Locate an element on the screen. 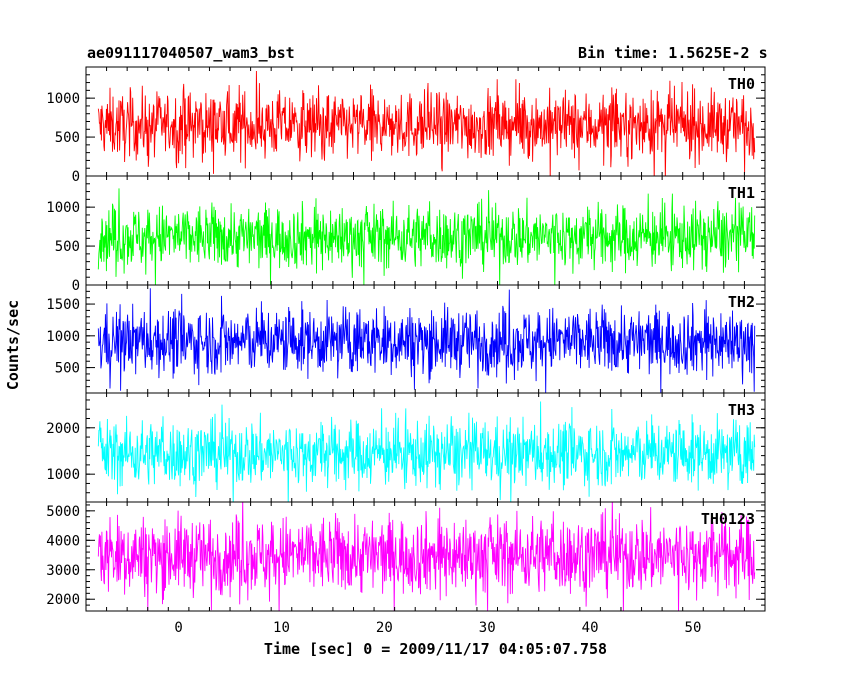 The width and height of the screenshot is (850, 680). panel-frame-th0123 is located at coordinates (425, 556).